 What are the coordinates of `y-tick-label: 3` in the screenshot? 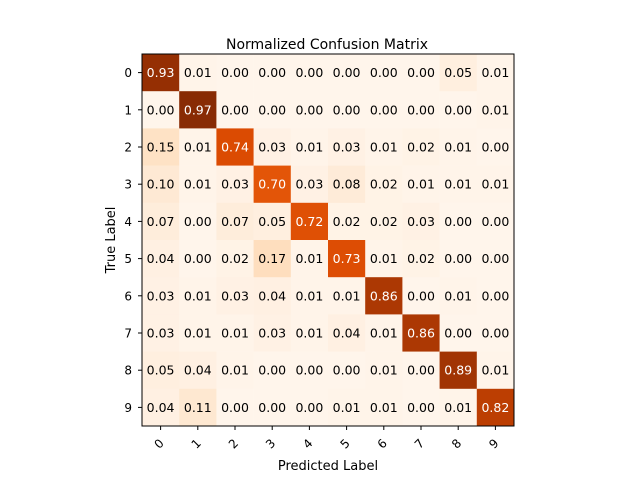 It's located at (128, 185).